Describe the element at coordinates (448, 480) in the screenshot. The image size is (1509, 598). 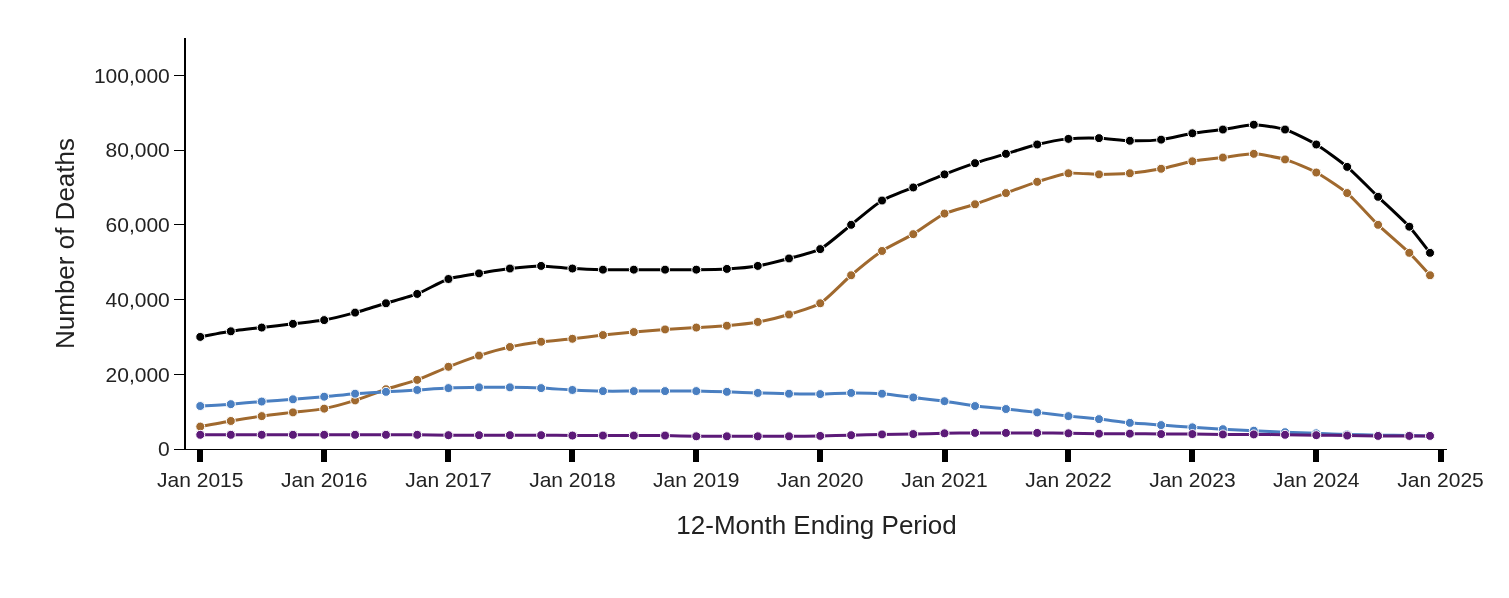
I see `x-tick-label: Jan 2017` at that location.